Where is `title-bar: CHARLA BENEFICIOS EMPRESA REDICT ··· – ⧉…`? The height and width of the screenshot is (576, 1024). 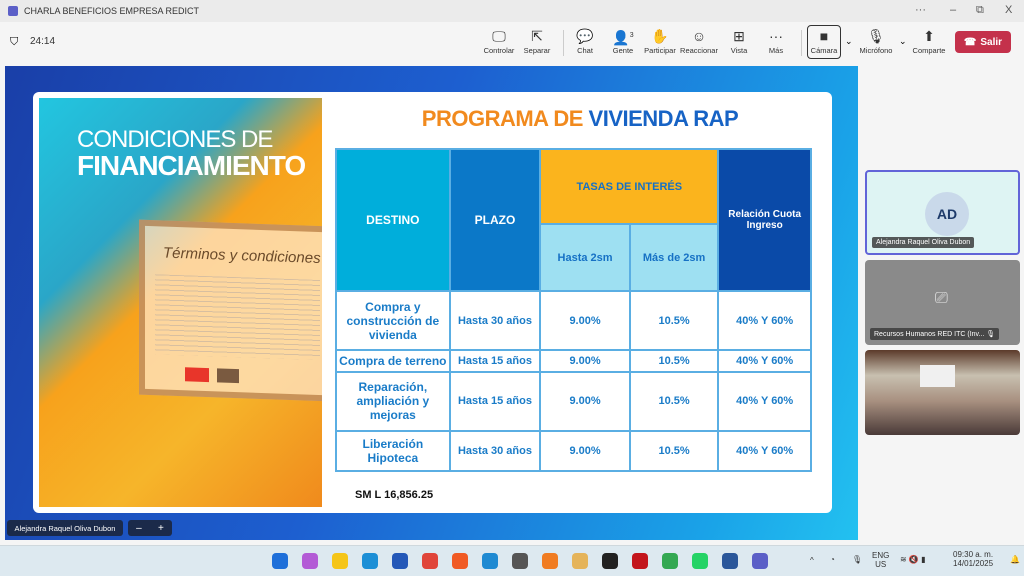 title-bar: CHARLA BENEFICIOS EMPRESA REDICT ··· – ⧉… is located at coordinates (512, 11).